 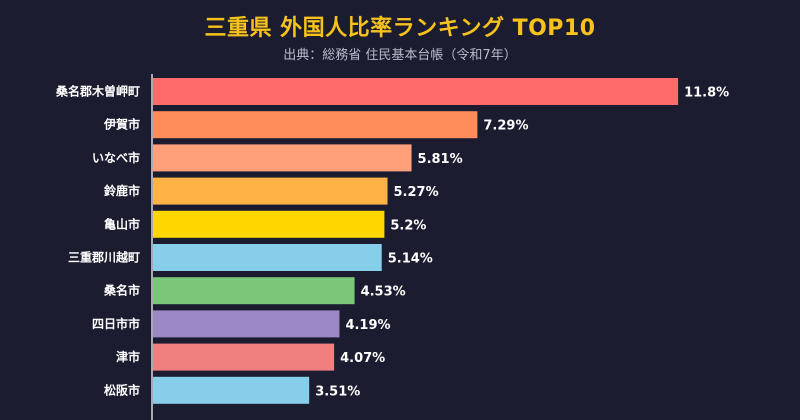 What do you see at coordinates (122, 389) in the screenshot?
I see `category-label: 松阪市` at bounding box center [122, 389].